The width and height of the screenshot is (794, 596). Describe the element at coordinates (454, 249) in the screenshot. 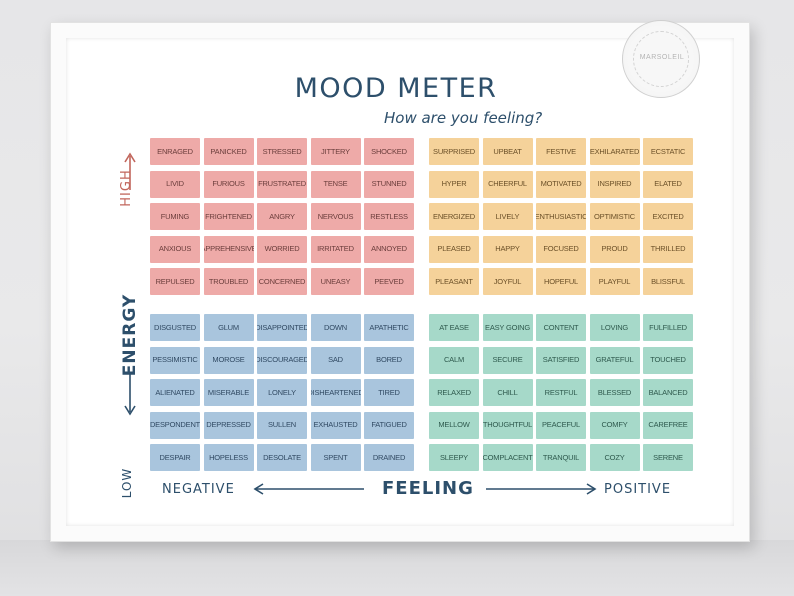

I see `mood-word-yellow: PLEASED` at that location.